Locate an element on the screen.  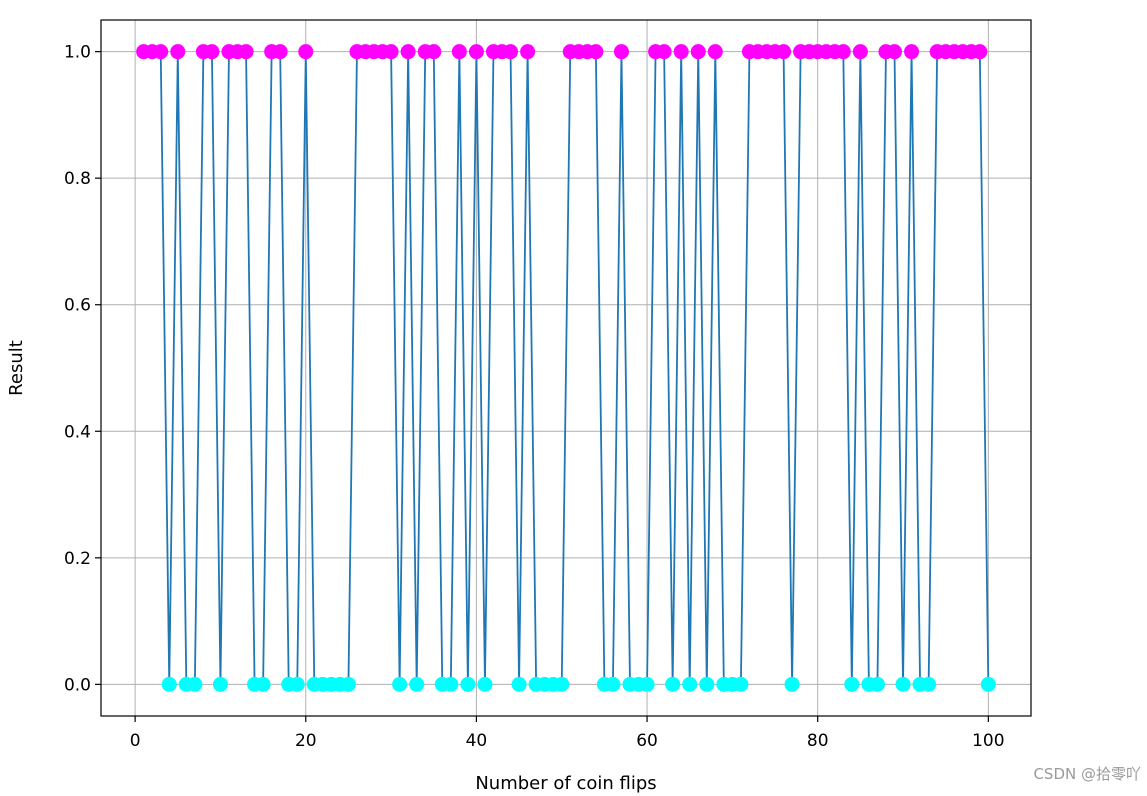
y-tick-label: 0.8 is located at coordinates (77, 179).